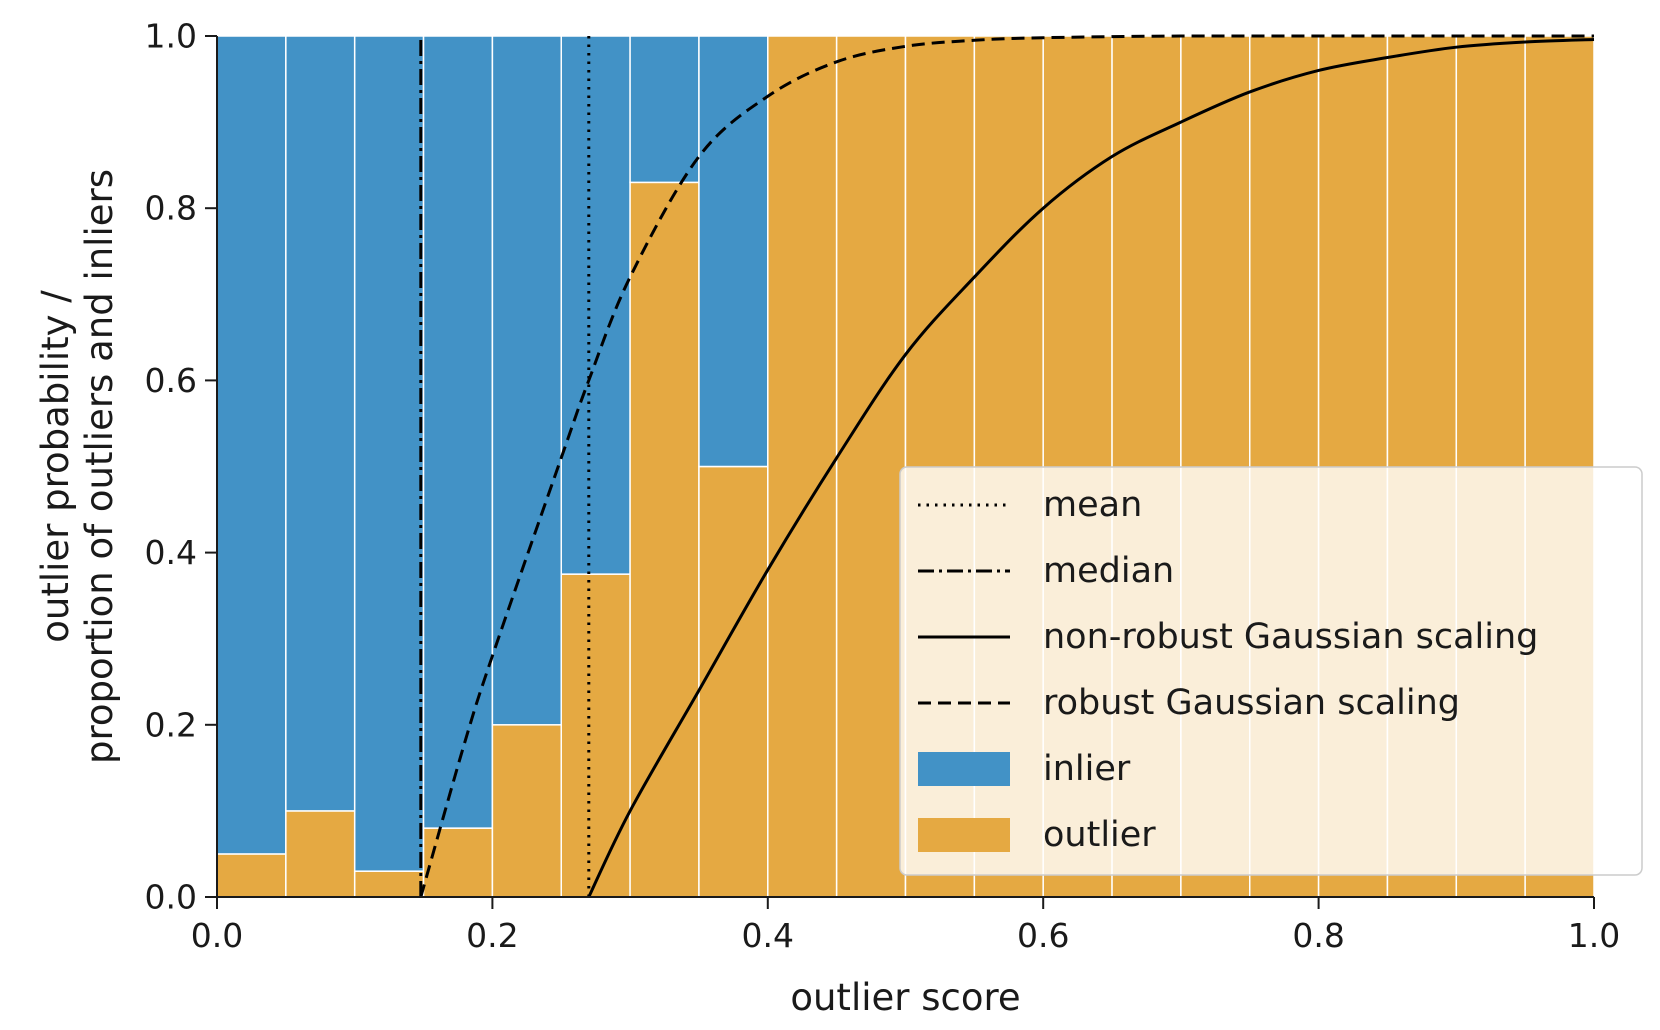 The height and width of the screenshot is (1030, 1660). What do you see at coordinates (1092, 505) in the screenshot?
I see `legend-label: mean` at bounding box center [1092, 505].